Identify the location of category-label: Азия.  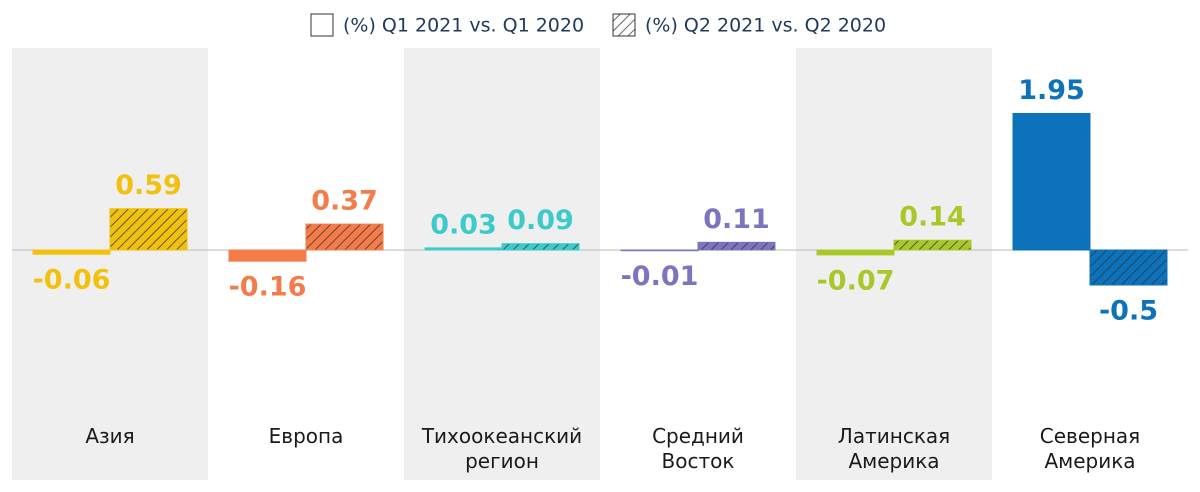
(110, 436).